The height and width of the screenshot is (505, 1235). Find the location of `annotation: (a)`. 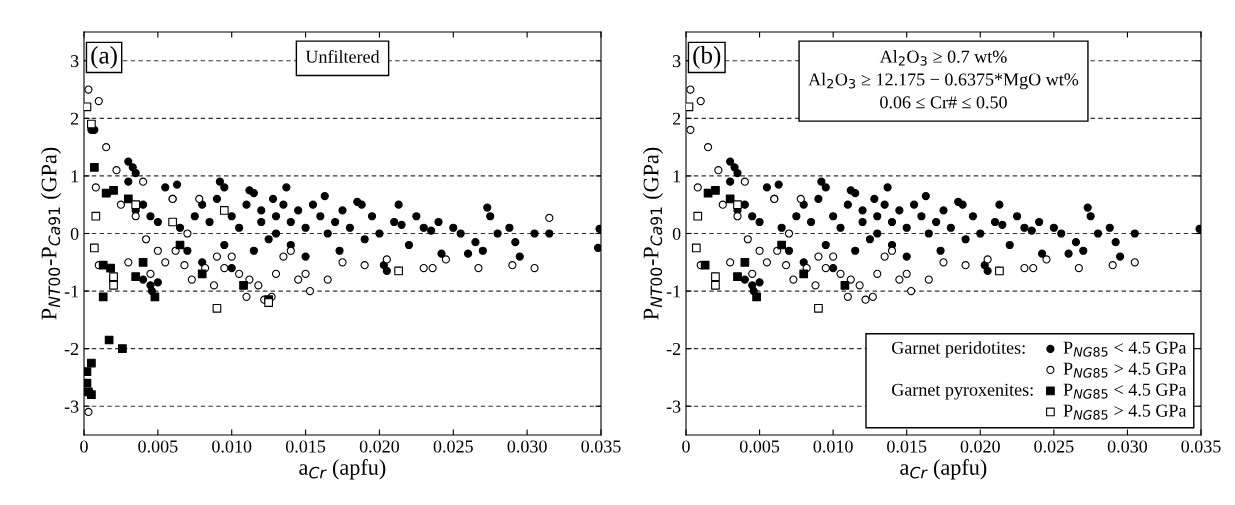

annotation: (a) is located at coordinates (104, 57).